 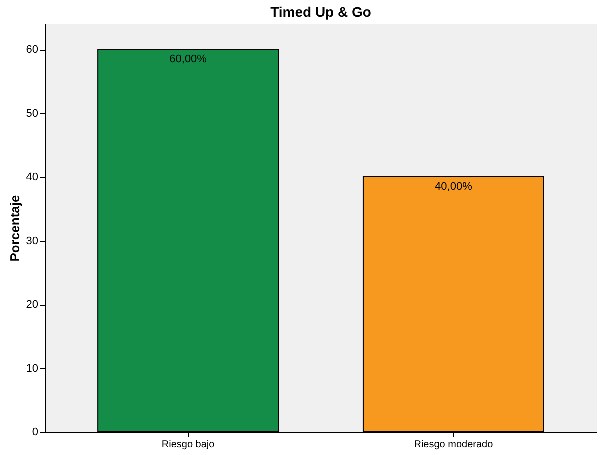 What do you see at coordinates (189, 445) in the screenshot?
I see `x-tick-label: Riesgo bajo` at bounding box center [189, 445].